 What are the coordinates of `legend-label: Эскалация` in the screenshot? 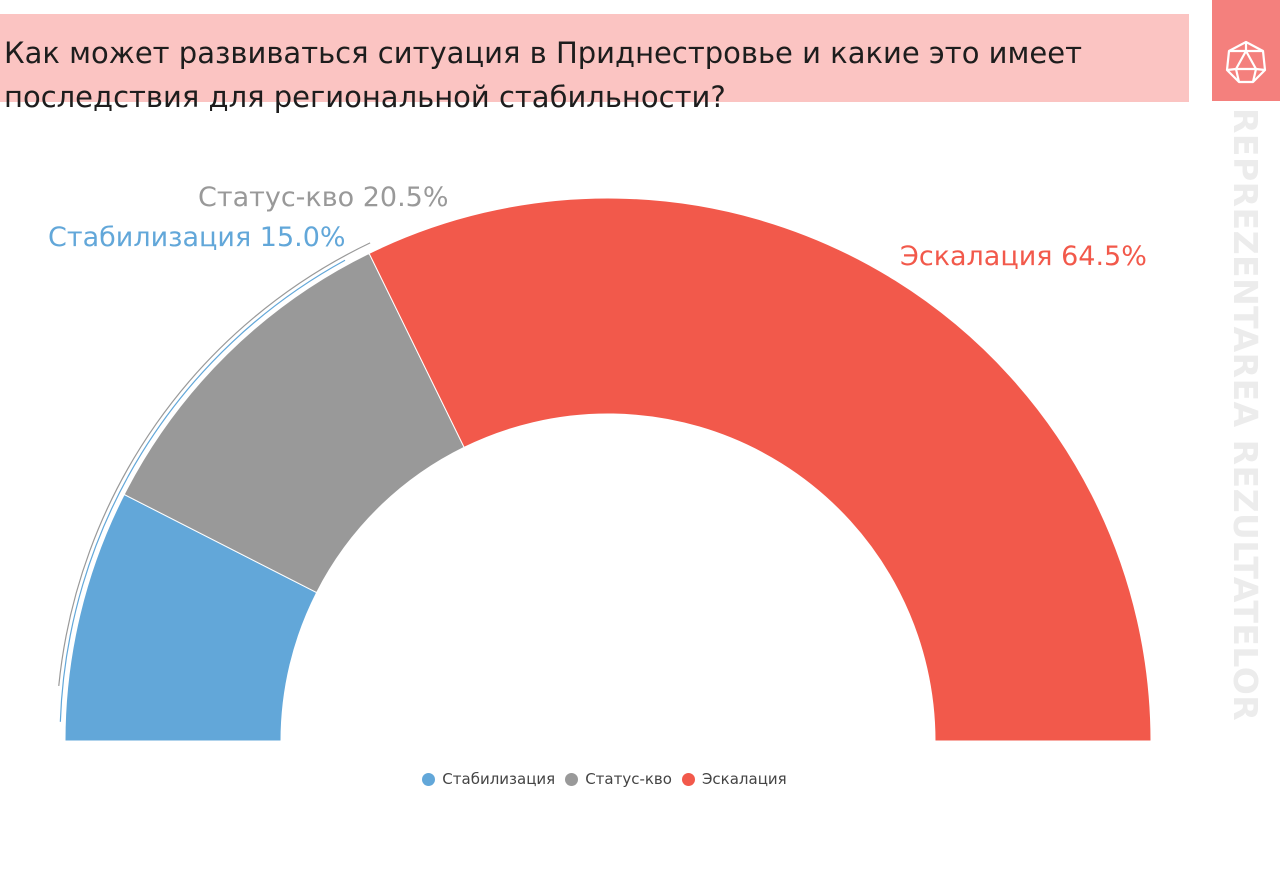 It's located at (744, 779).